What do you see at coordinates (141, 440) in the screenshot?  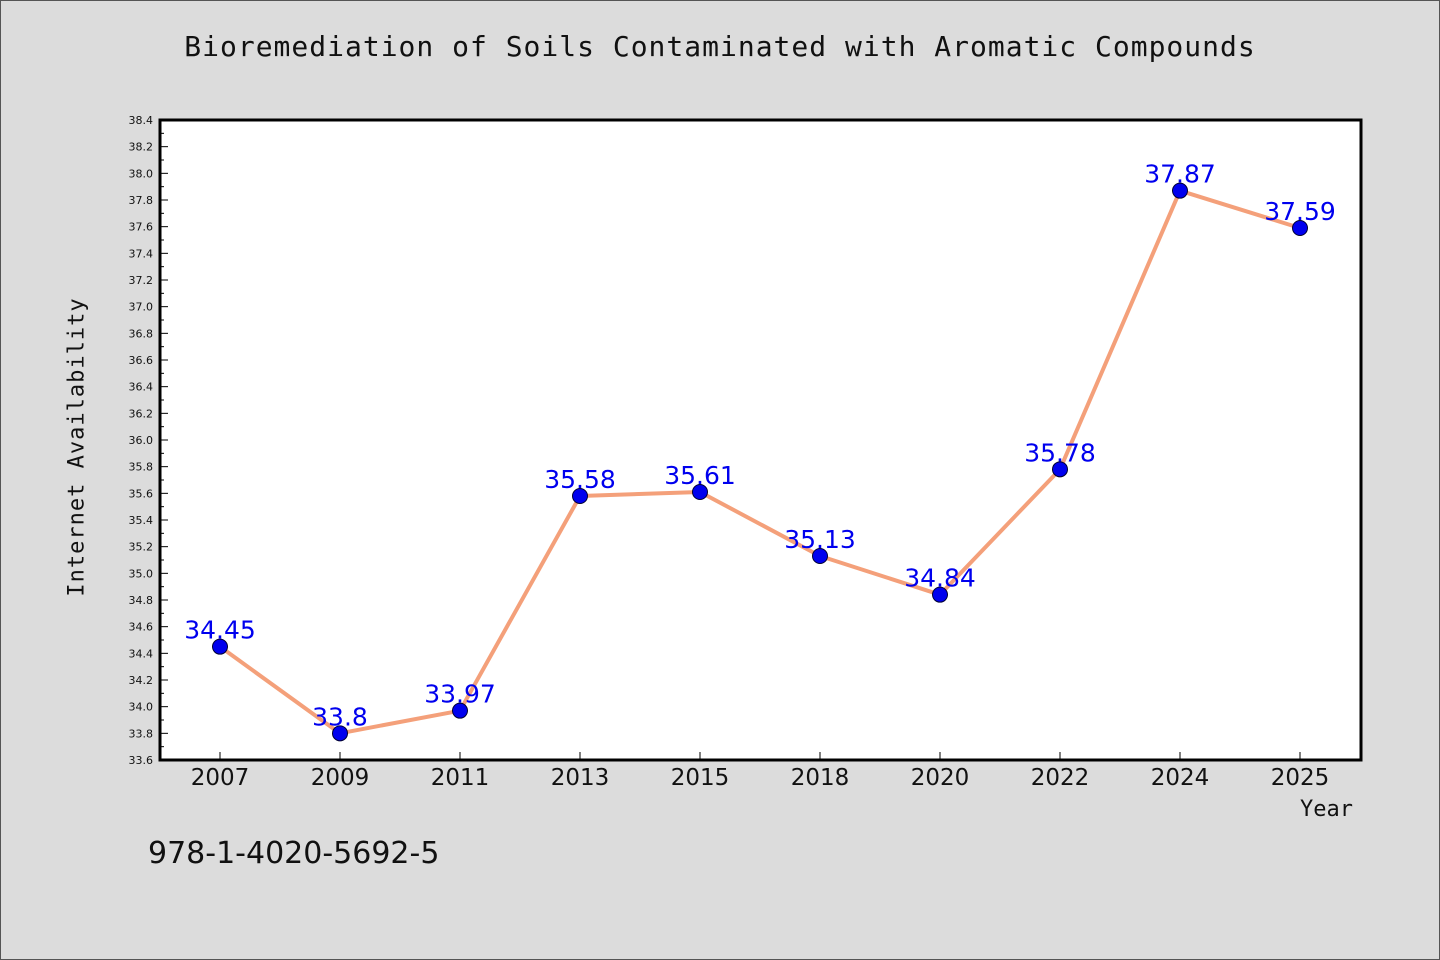 I see `y-tick-label: 36.0` at bounding box center [141, 440].